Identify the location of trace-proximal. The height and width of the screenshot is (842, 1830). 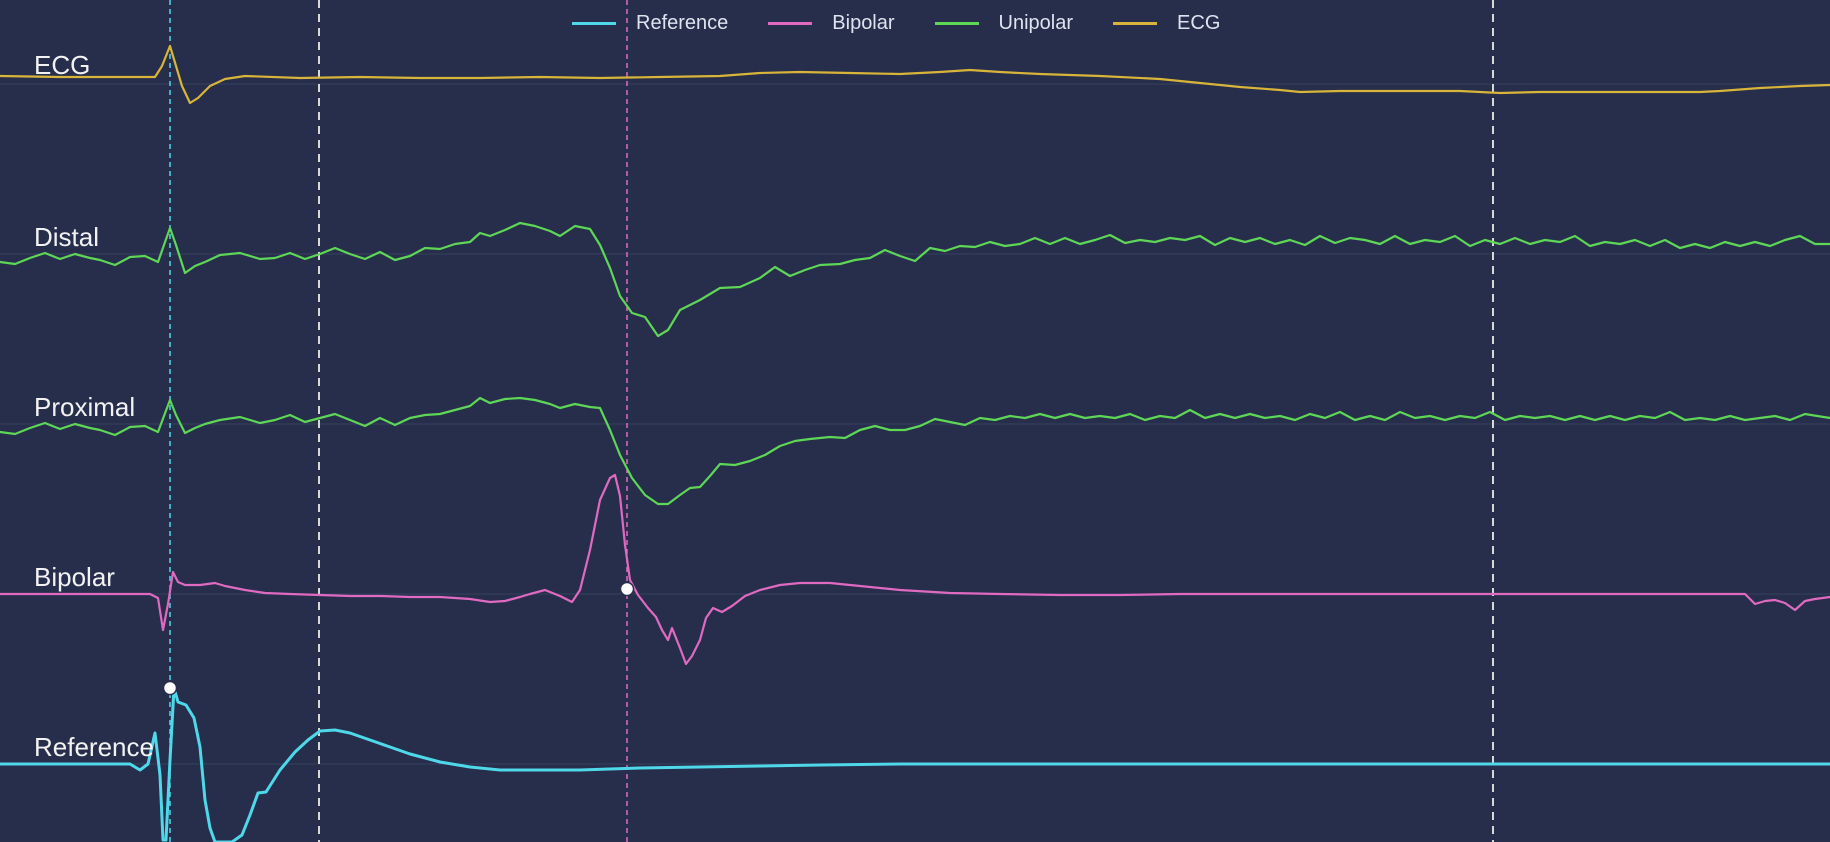
(915, 451).